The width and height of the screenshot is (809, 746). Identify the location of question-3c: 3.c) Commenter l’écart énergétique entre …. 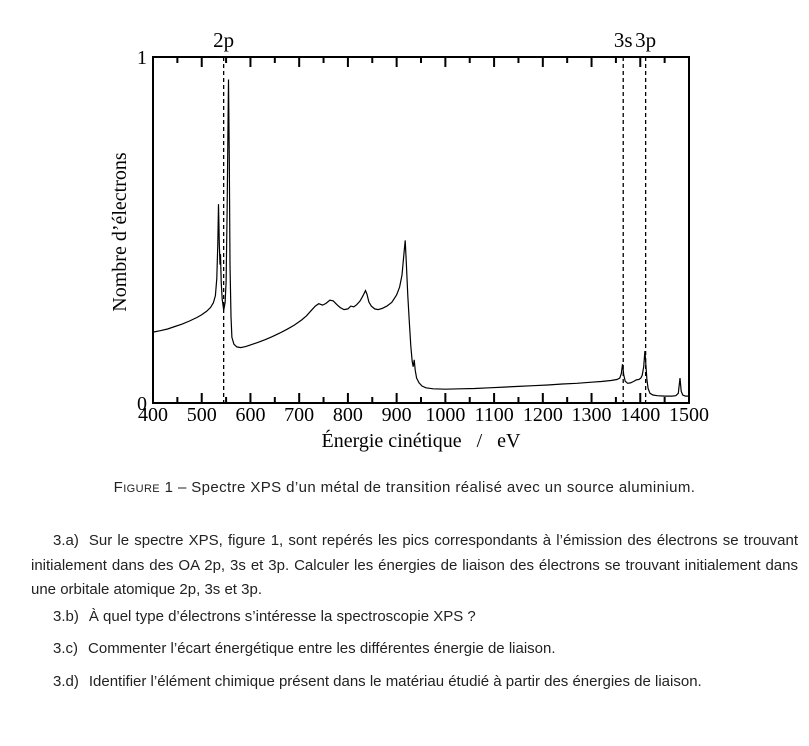
(414, 649).